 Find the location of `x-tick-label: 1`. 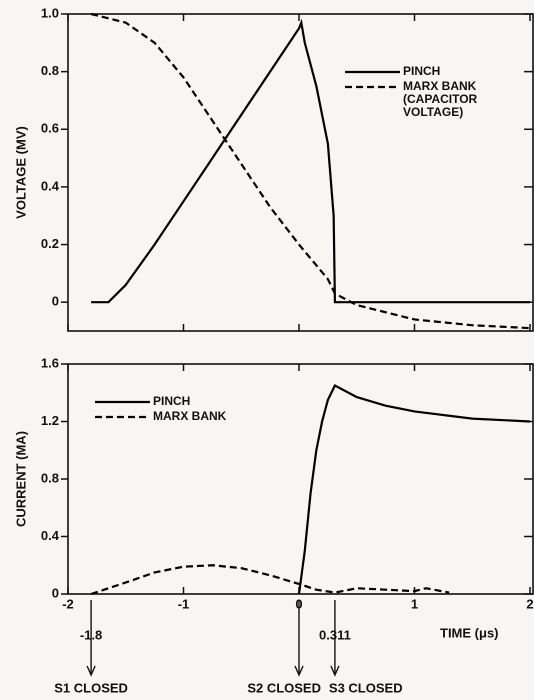

x-tick-label: 1 is located at coordinates (414, 603).